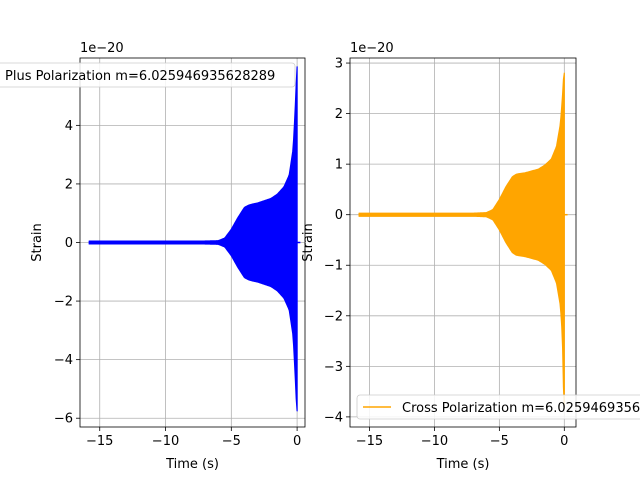  I want to click on legend-entry-cross: Cross Polarization m=6.025946935628289, so click(521, 408).